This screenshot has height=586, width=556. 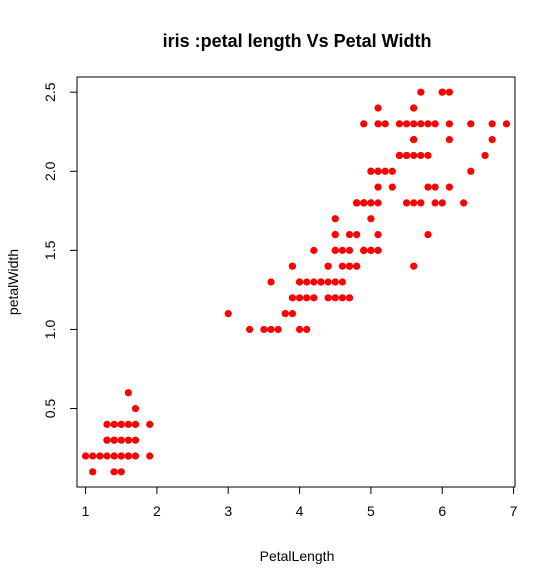 What do you see at coordinates (442, 511) in the screenshot?
I see `x-tick-label: 6` at bounding box center [442, 511].